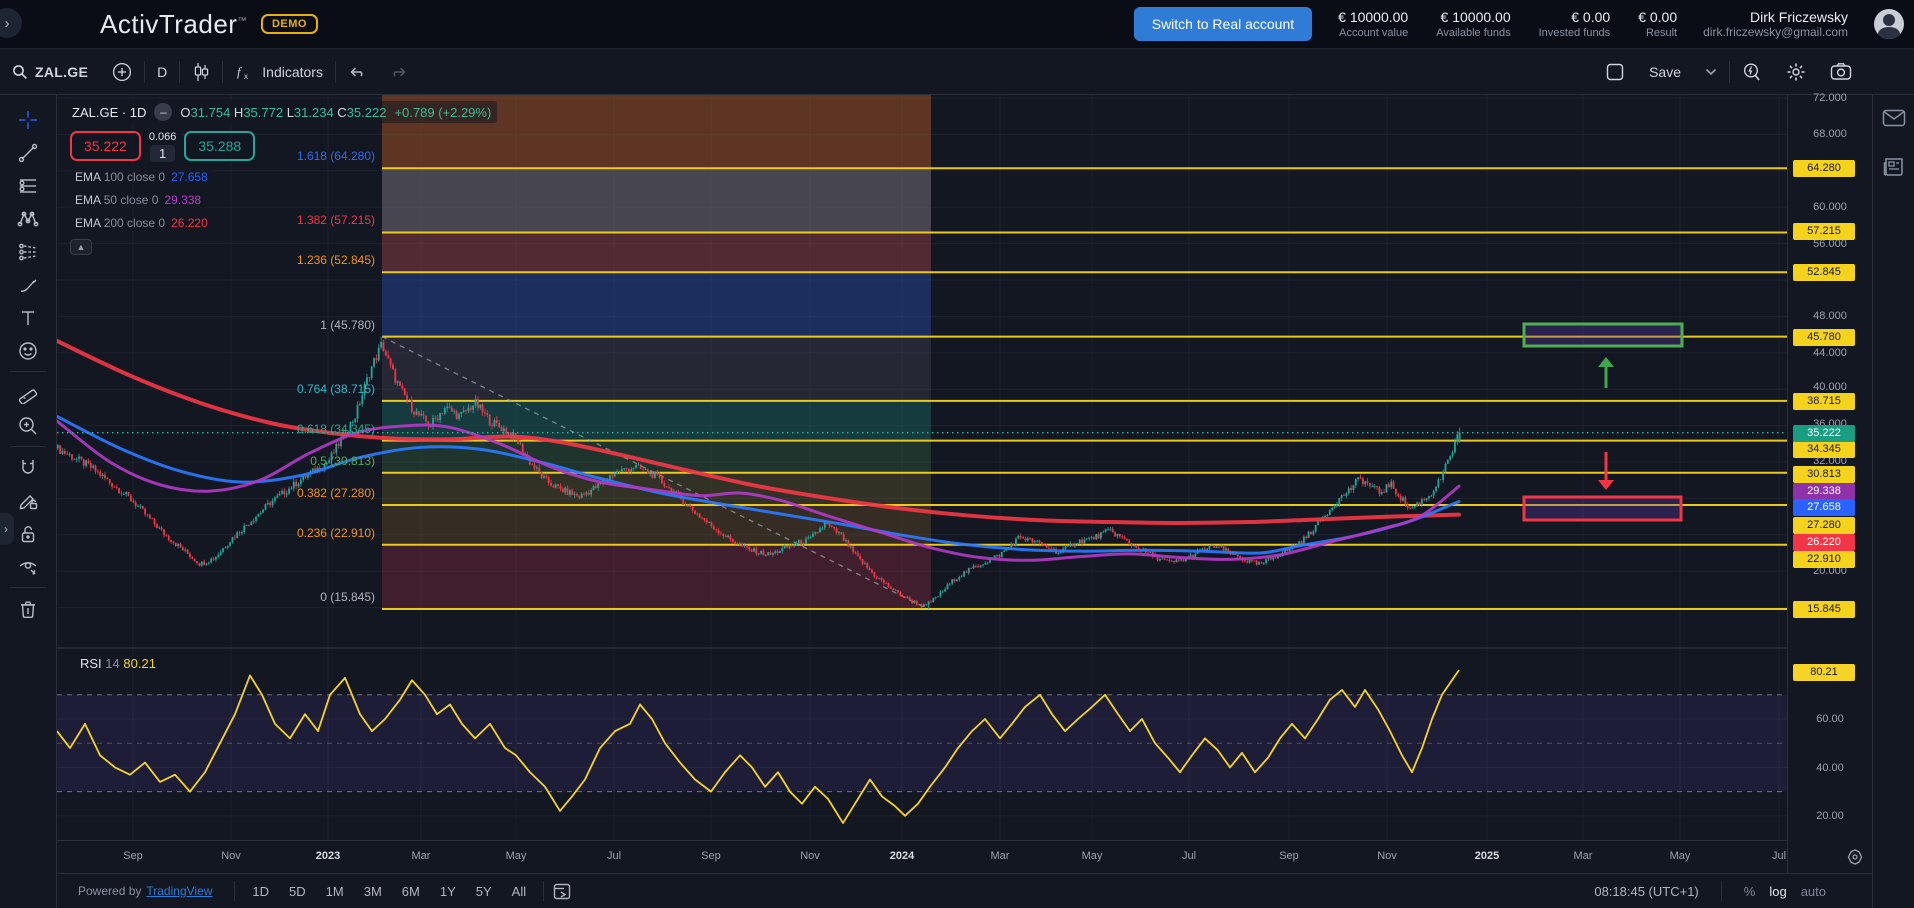  I want to click on chart-style-selector, so click(201, 71).